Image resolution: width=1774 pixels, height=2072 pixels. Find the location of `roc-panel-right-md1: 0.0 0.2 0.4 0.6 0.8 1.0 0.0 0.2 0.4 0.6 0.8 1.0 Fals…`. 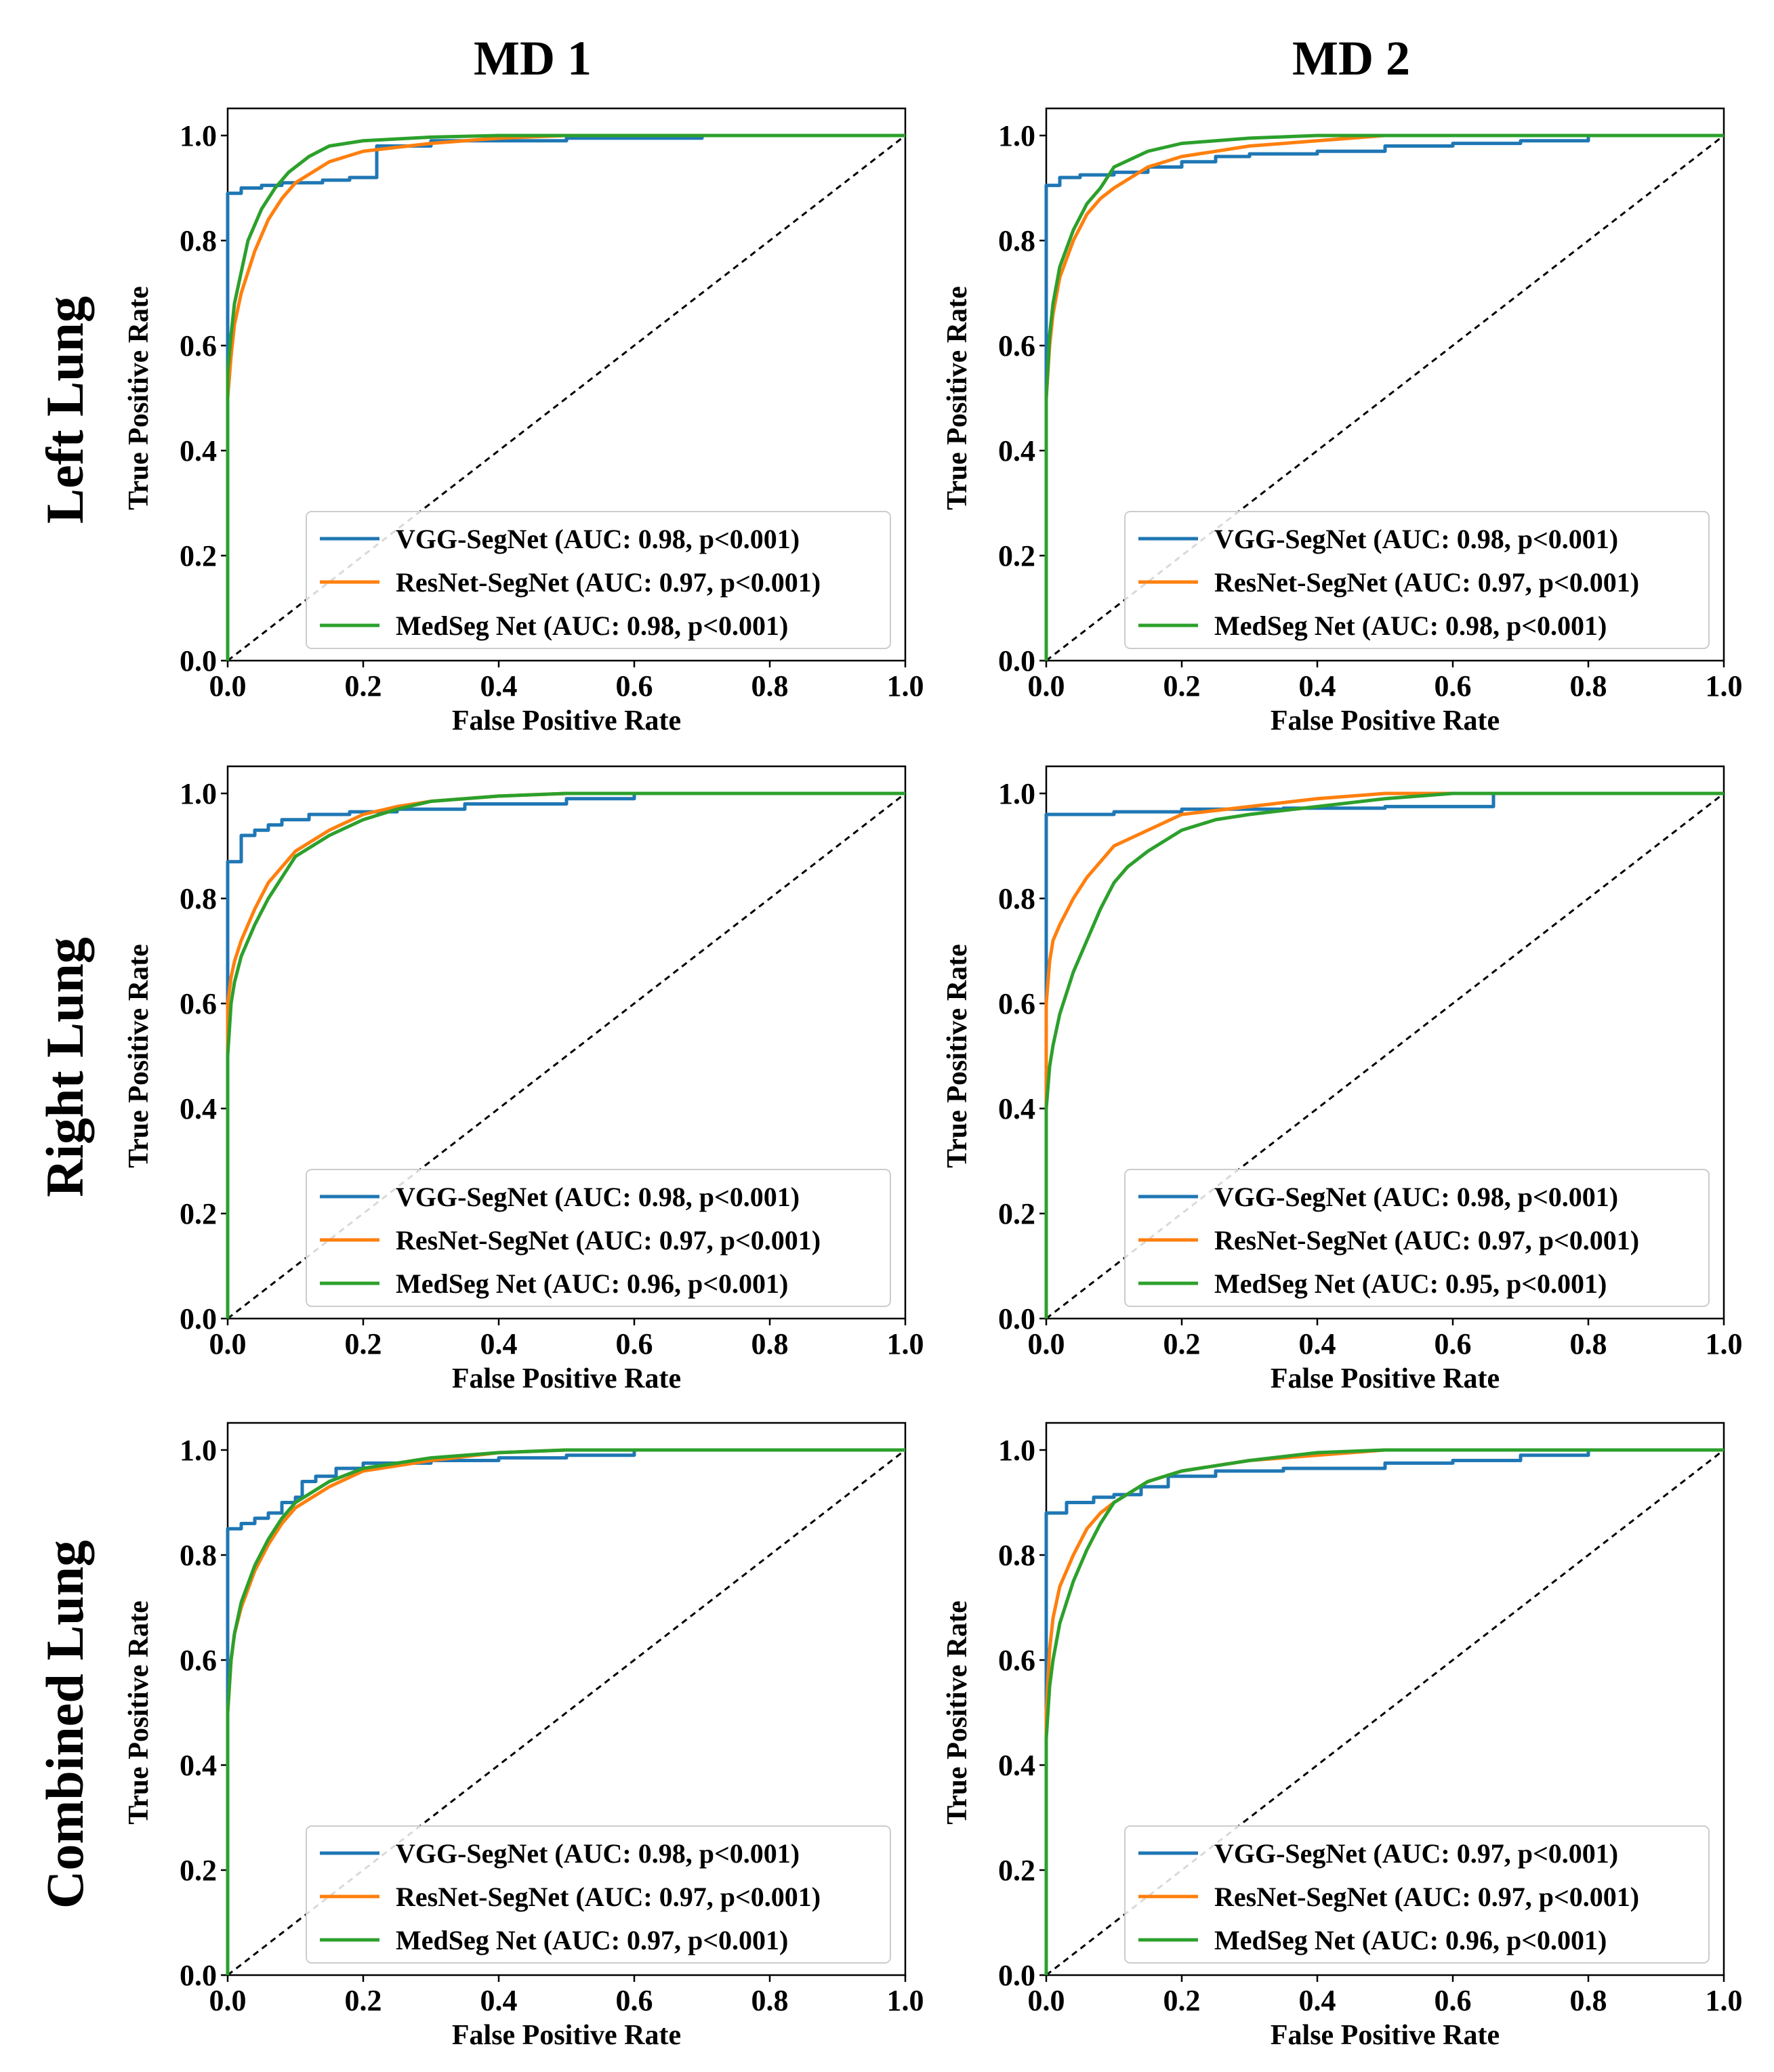

roc-panel-right-md1: 0.0 0.2 0.4 0.6 0.8 1.0 0.0 0.2 0.4 0.6 0.8 1.0 Fals… is located at coordinates (523, 1079).